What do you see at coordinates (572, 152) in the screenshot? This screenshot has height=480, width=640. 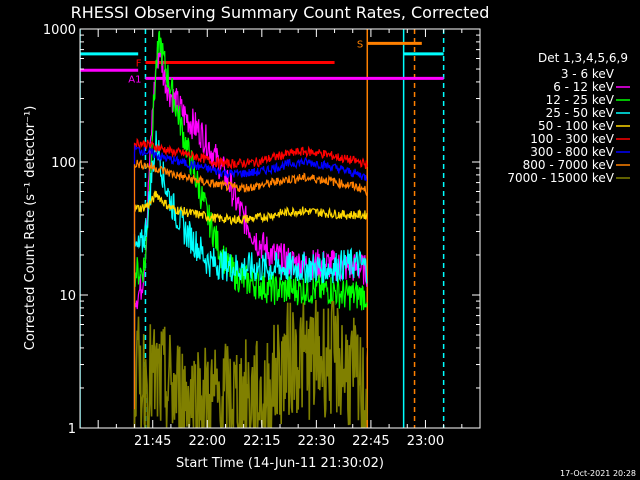 I see `legend-label: 300 - 800 keV` at bounding box center [572, 152].